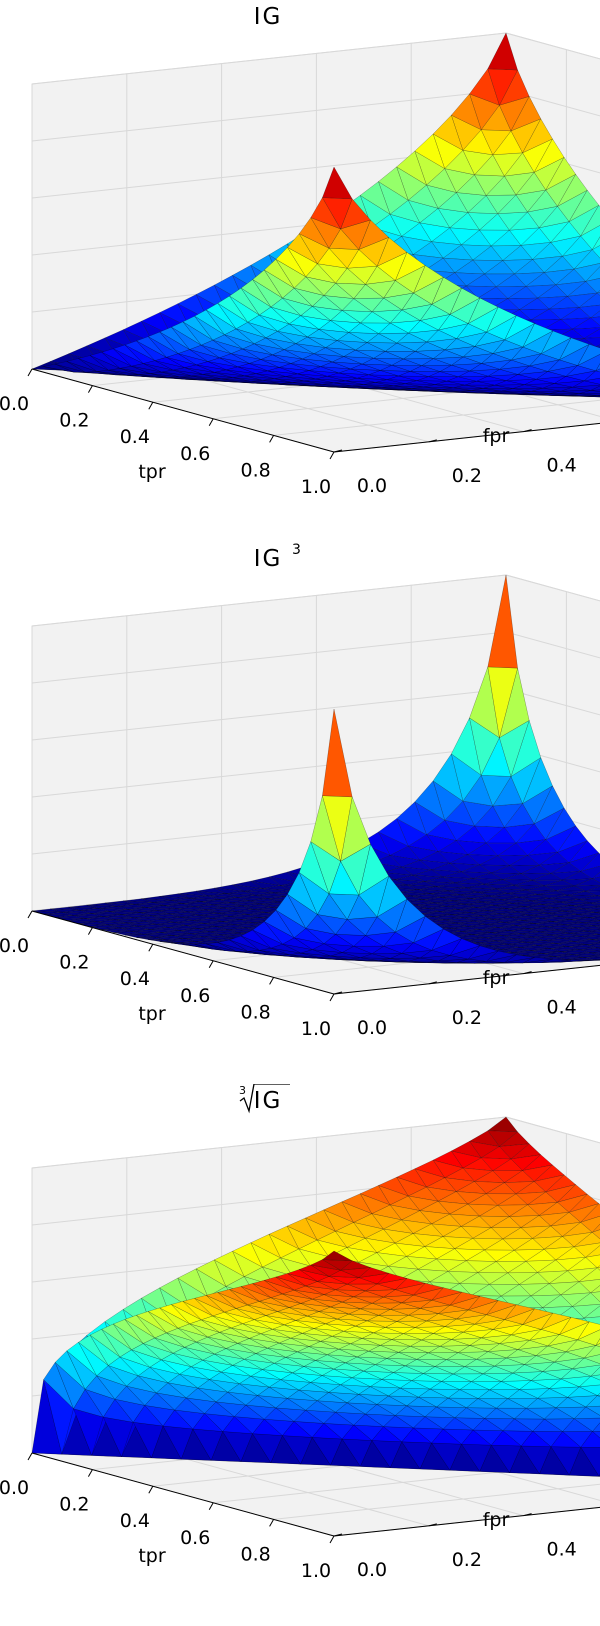 This screenshot has width=600, height=1626. I want to click on chart-title: IG, so click(268, 17).